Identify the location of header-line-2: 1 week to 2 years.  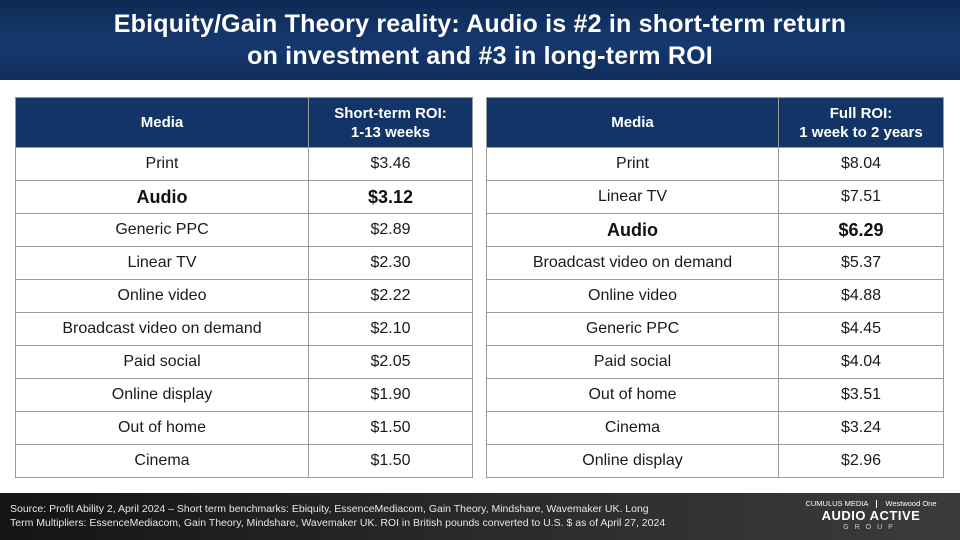
(861, 132).